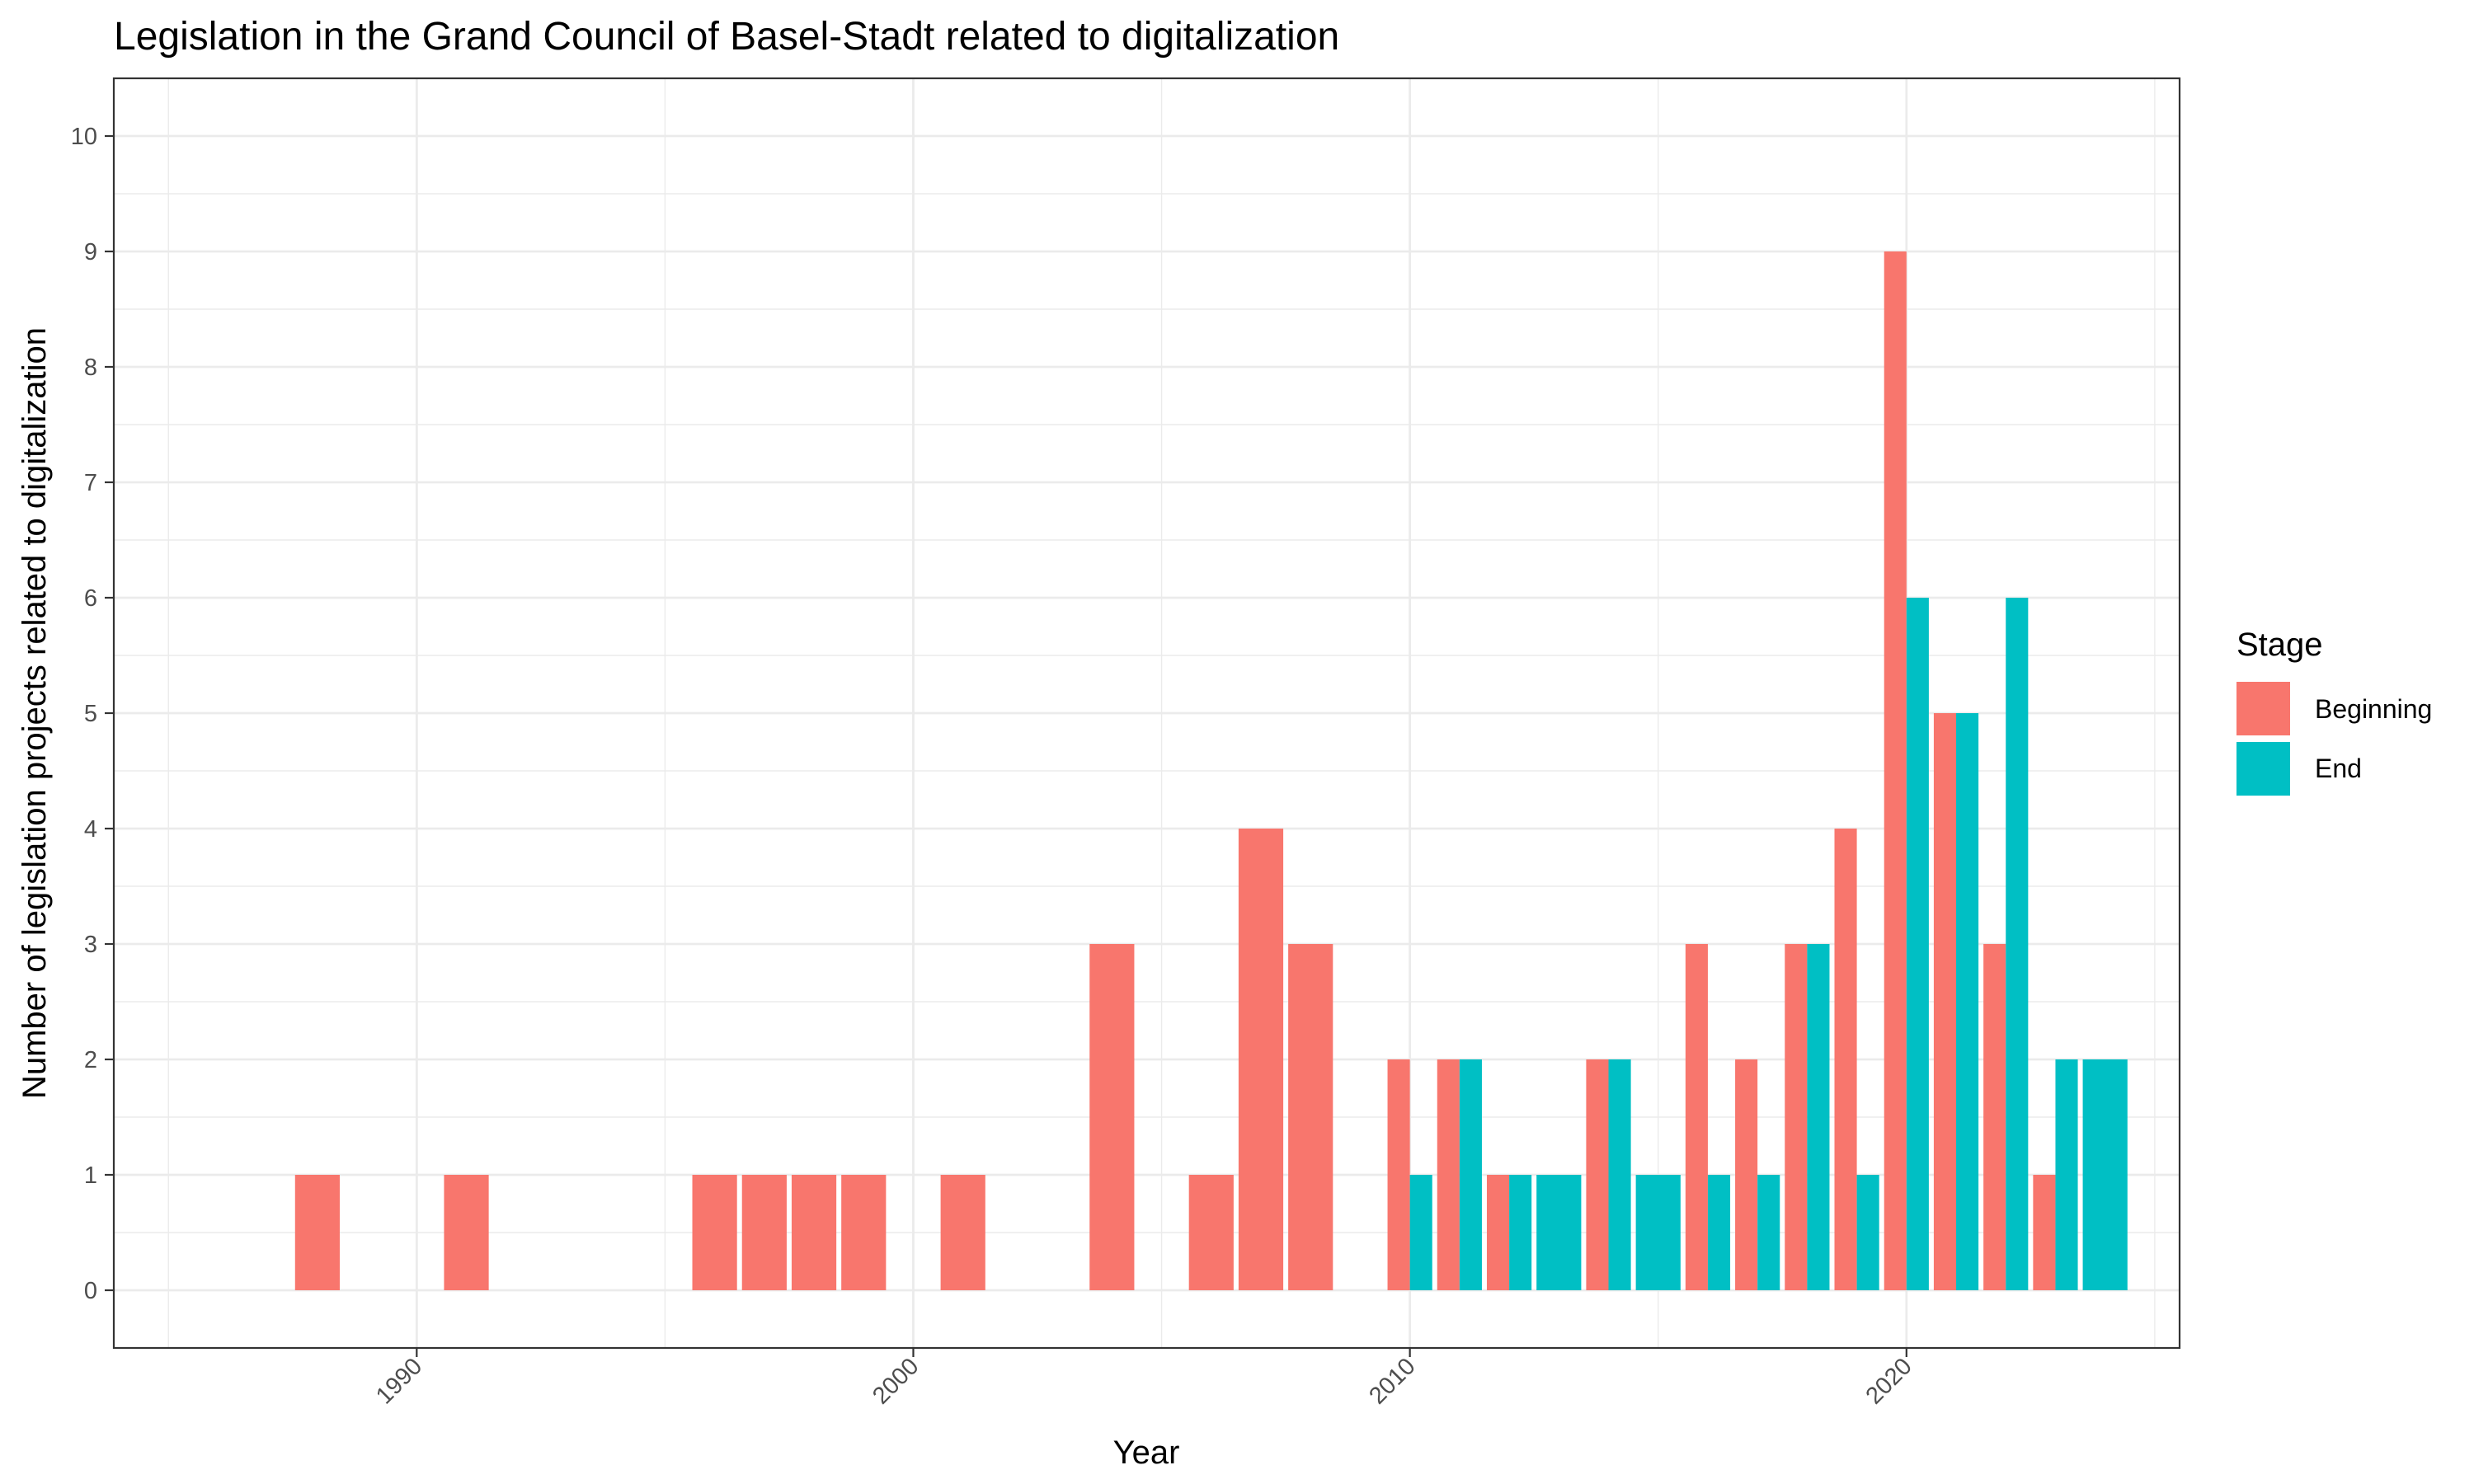 This screenshot has width=2474, height=1484. Describe the element at coordinates (90, 598) in the screenshot. I see `y-tick-label: 6` at that location.